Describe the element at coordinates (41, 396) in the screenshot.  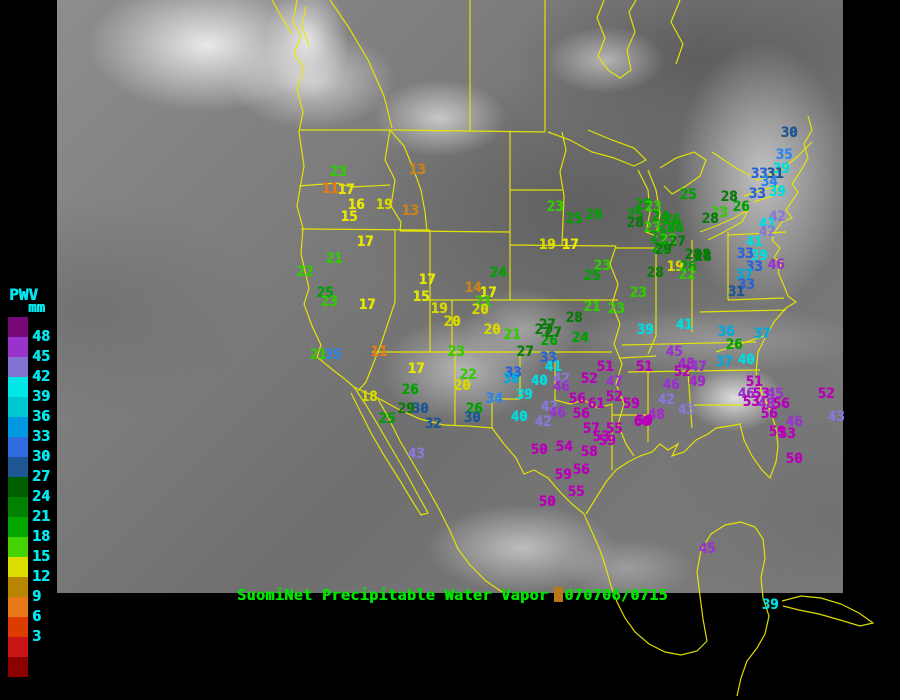
I see `legend-tick-label: 39` at that location.